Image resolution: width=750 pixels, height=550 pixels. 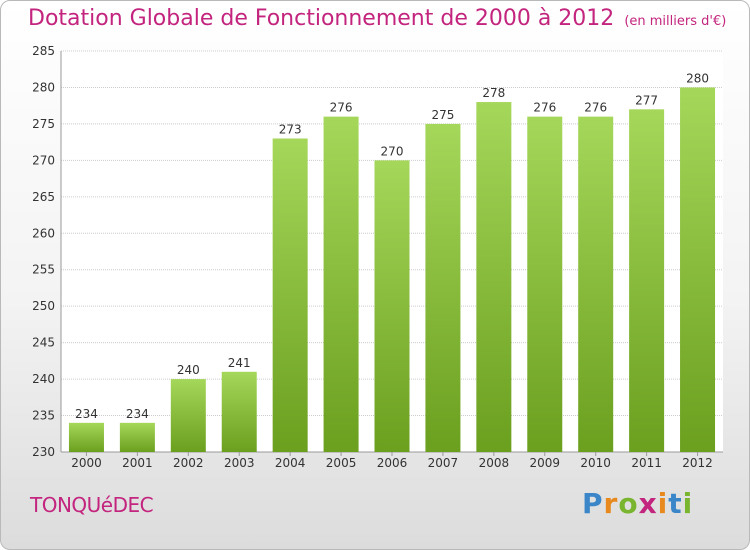 I want to click on x-tick-label: 2002, so click(x=188, y=463).